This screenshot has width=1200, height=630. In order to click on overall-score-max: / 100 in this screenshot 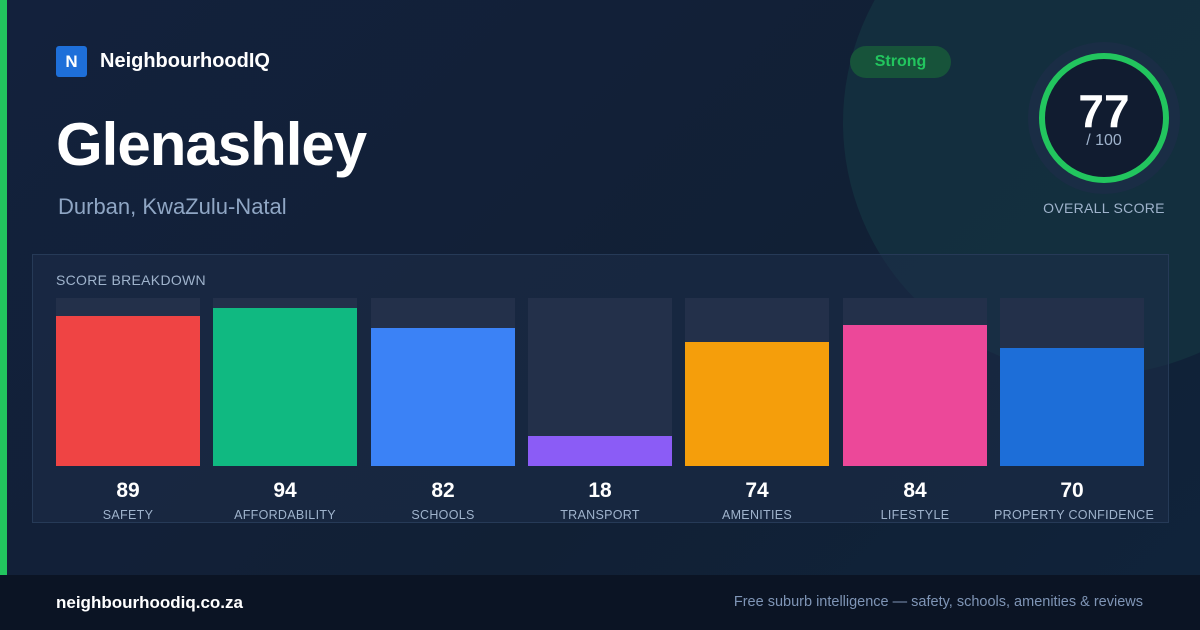, I will do `click(1104, 140)`.